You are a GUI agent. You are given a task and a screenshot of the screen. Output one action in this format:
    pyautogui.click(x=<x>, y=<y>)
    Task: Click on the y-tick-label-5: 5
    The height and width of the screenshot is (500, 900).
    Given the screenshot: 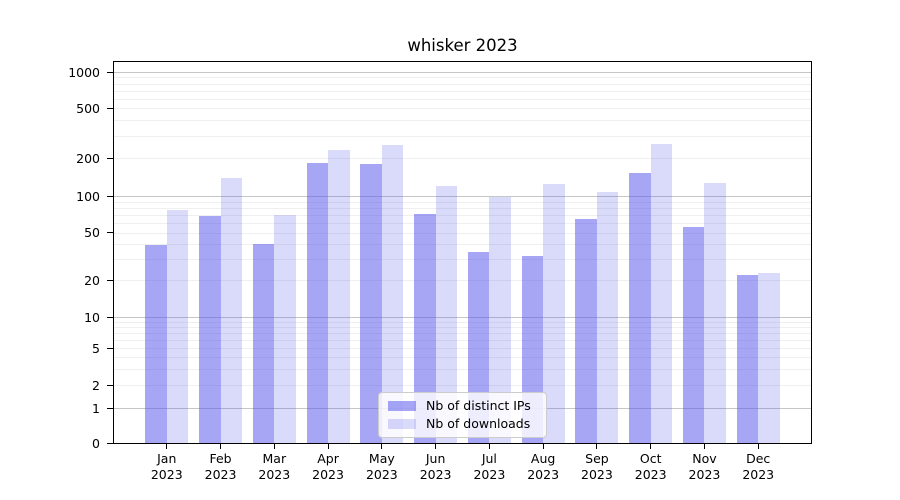 What is the action you would take?
    pyautogui.click(x=96, y=348)
    